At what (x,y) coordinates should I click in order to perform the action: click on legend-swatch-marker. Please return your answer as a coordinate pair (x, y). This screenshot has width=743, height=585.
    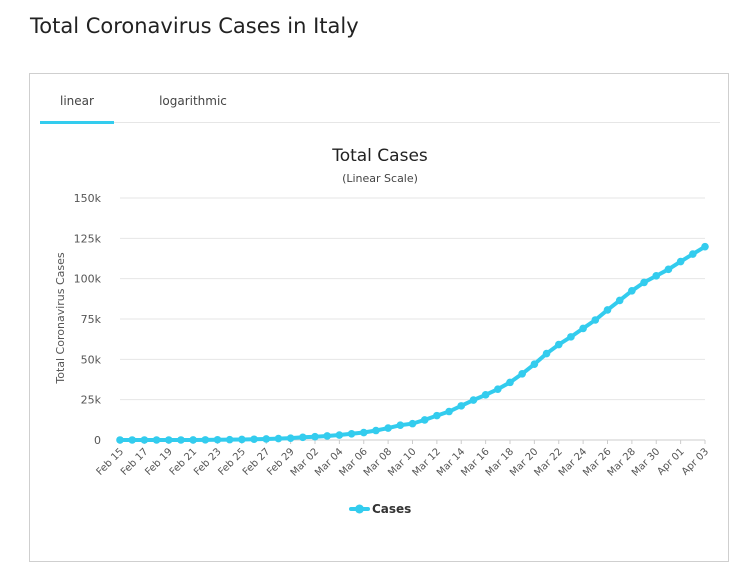
    Looking at the image, I should click on (359, 509).